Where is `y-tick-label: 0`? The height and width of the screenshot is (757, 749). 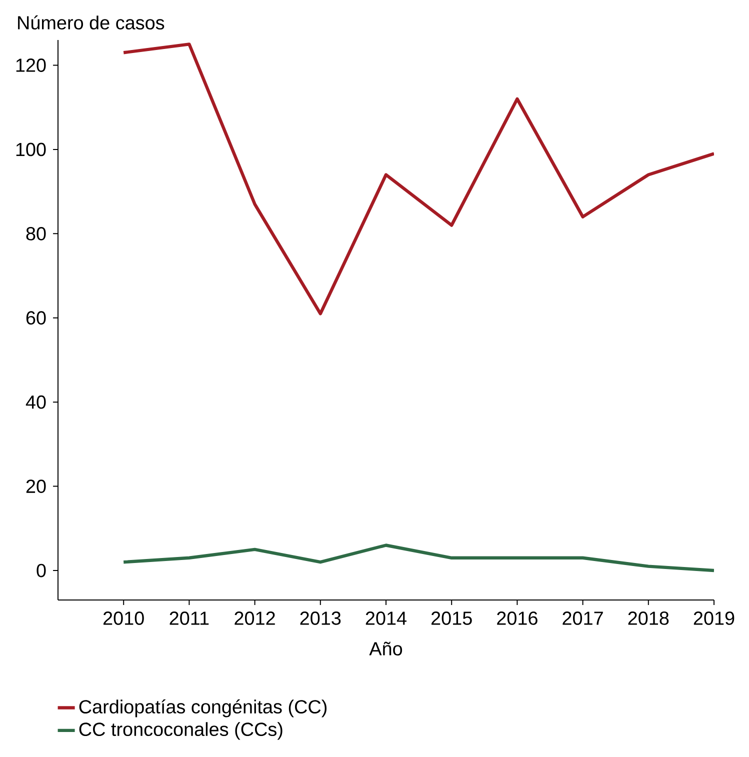 y-tick-label: 0 is located at coordinates (41, 571).